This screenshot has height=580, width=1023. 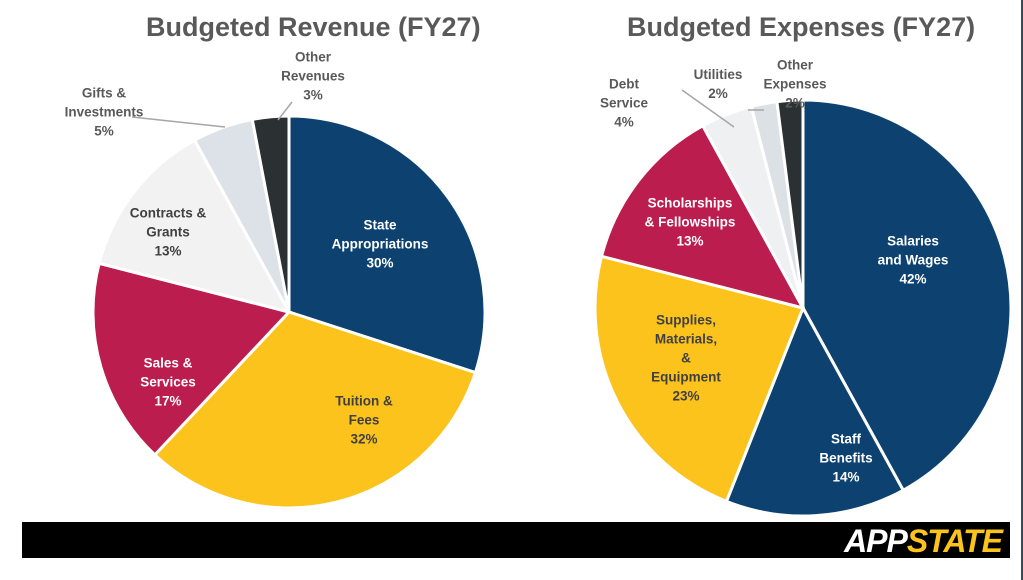 What do you see at coordinates (686, 358) in the screenshot?
I see `data-label: Supplies, Materials, & Equipment 23%` at bounding box center [686, 358].